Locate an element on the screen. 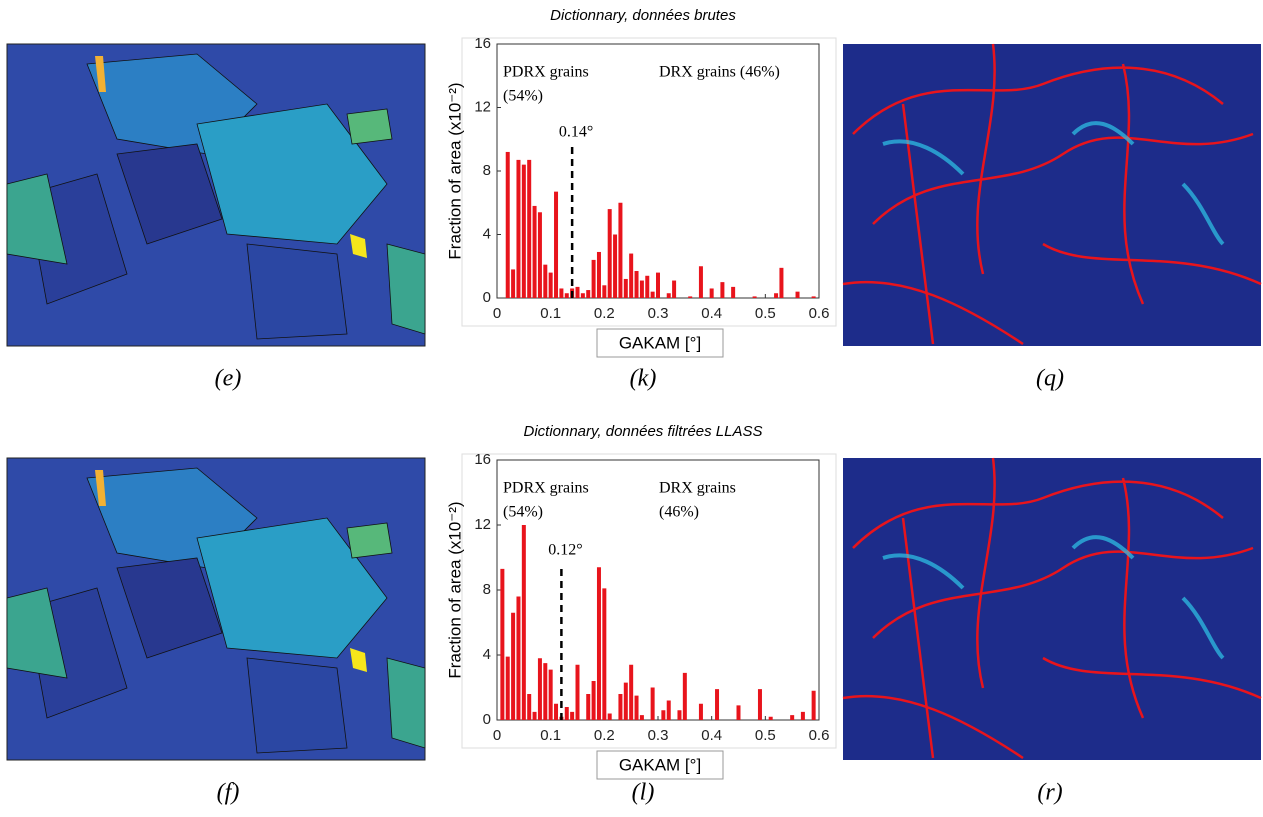 Image resolution: width=1263 pixels, height=817 pixels. y-tick-label: 16 is located at coordinates (482, 459).